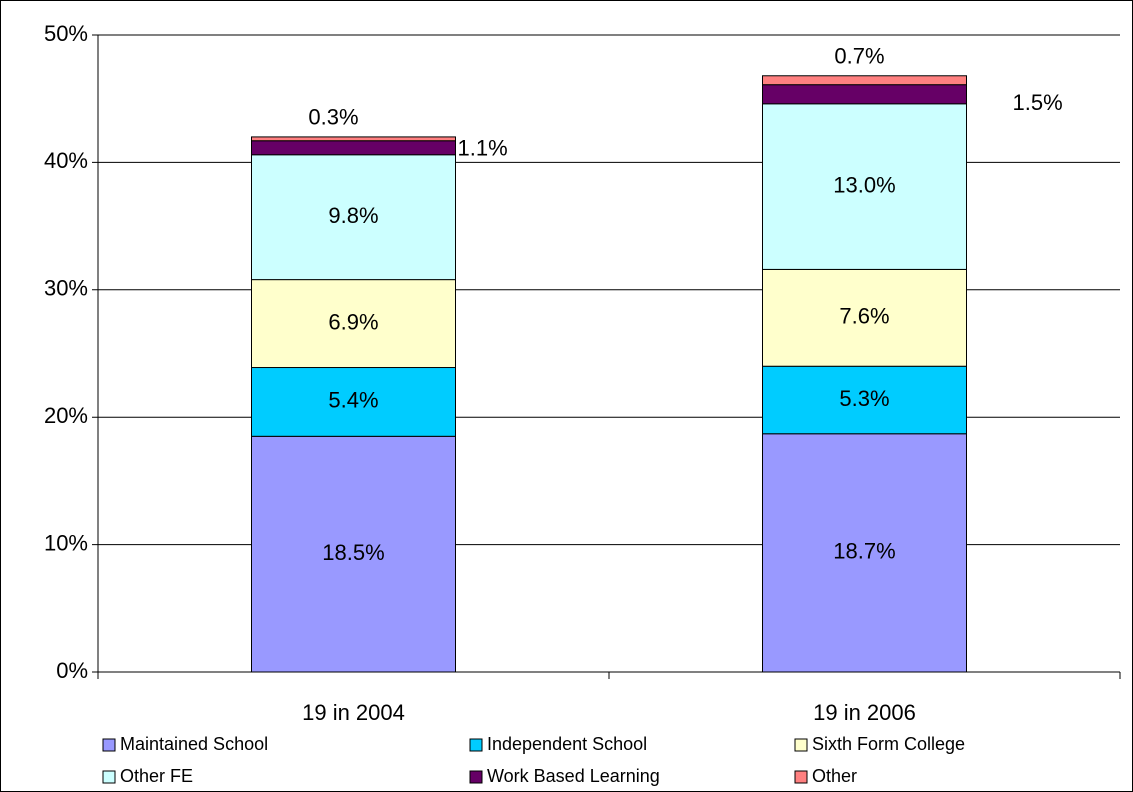 The width and height of the screenshot is (1133, 792). What do you see at coordinates (864, 712) in the screenshot?
I see `x-tick-label: 19 in 2006` at bounding box center [864, 712].